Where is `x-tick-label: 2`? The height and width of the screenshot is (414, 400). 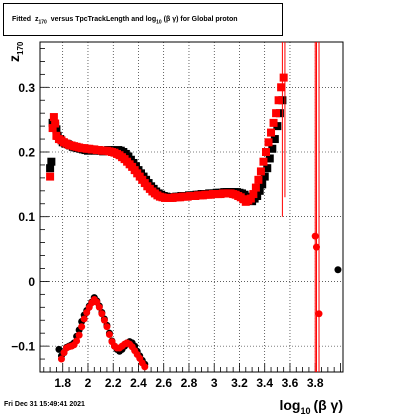 x-tick-label: 2 is located at coordinates (88, 383).